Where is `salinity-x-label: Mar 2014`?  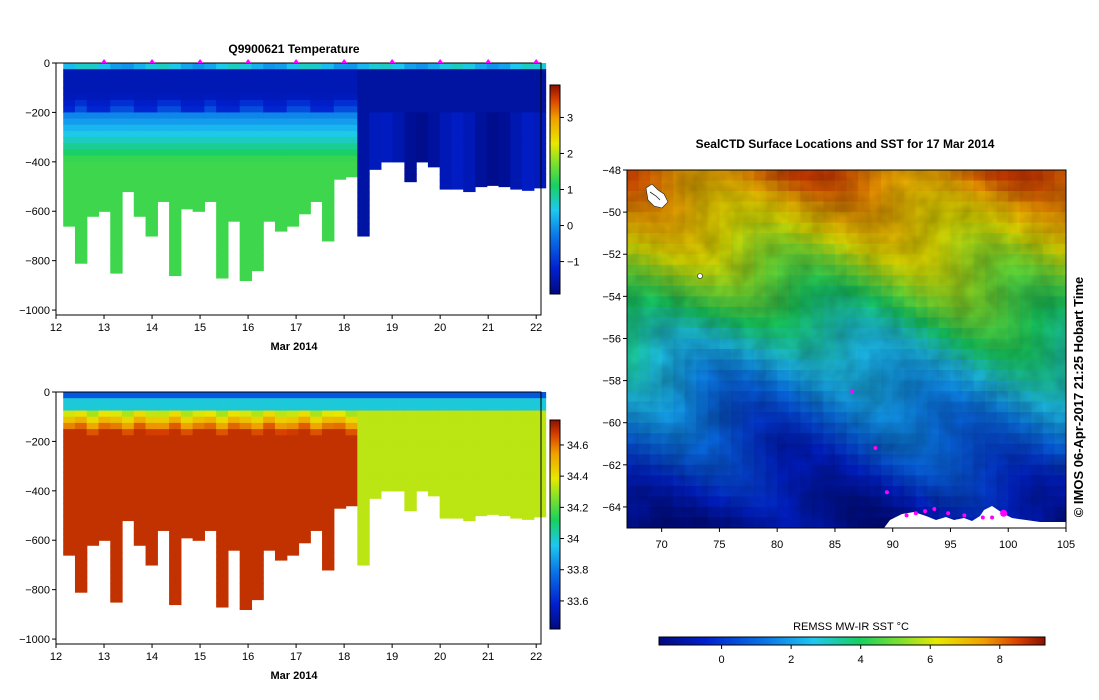 salinity-x-label: Mar 2014 is located at coordinates (294, 676).